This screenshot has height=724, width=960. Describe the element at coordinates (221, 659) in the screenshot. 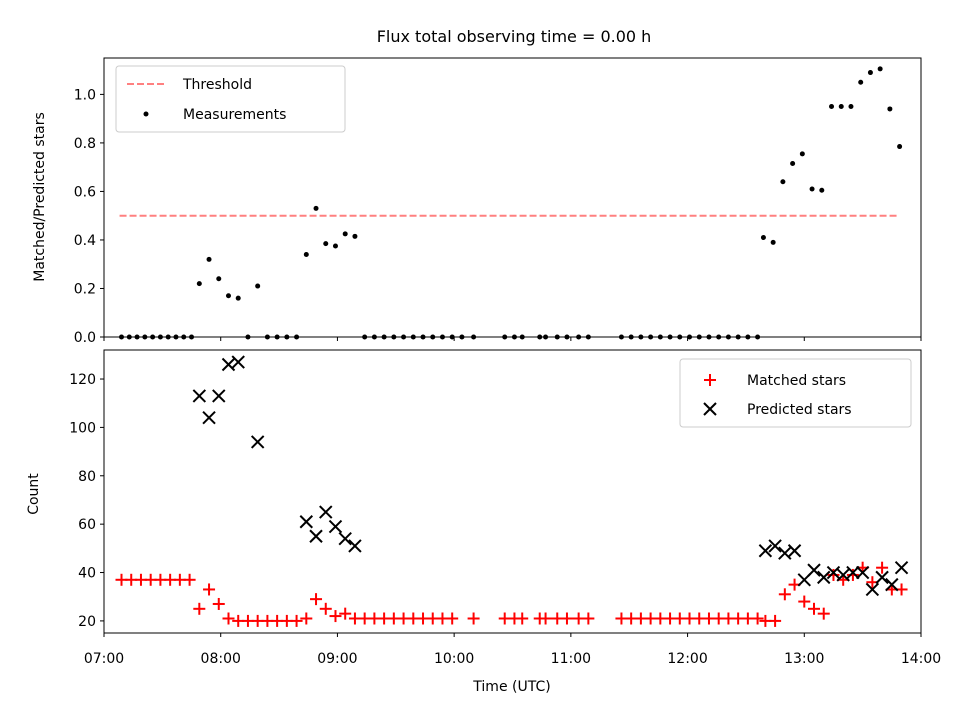

I see `bottom-x-tick-label: 08:00` at that location.